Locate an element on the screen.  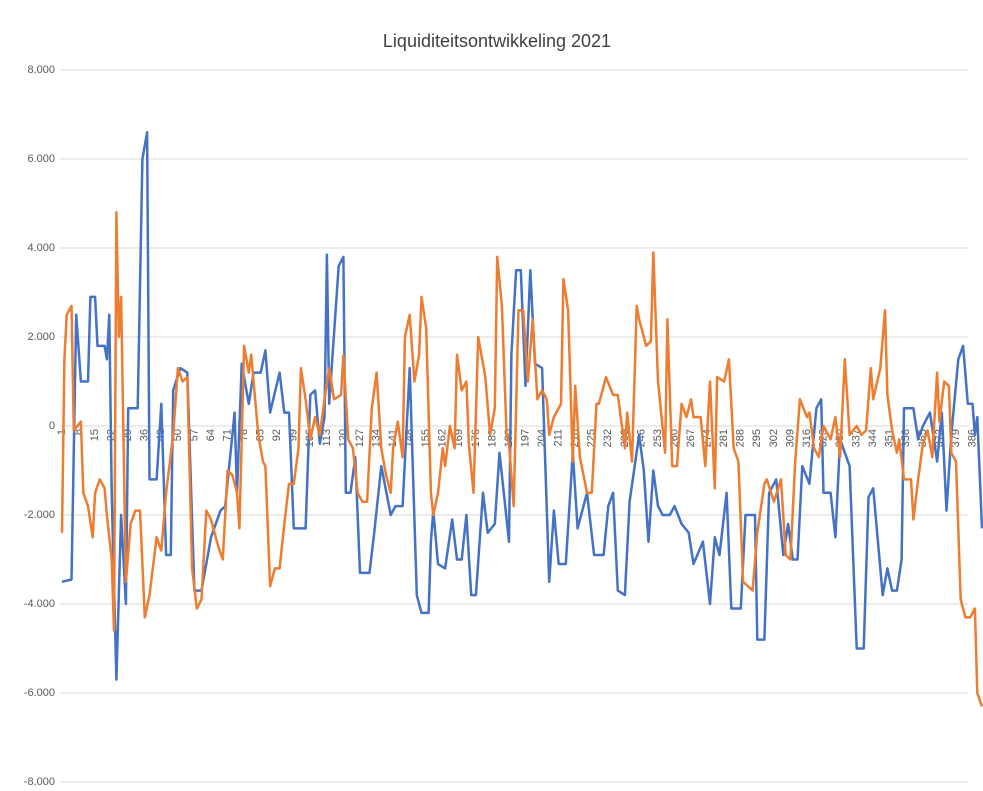
x-tick-label: 71 is located at coordinates (227, 435).